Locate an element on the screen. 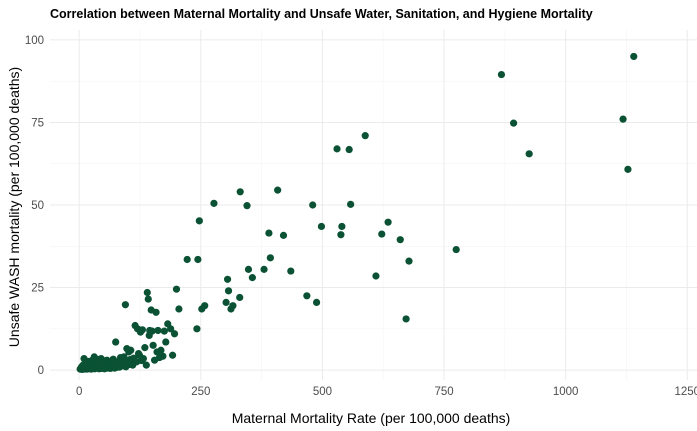  x-tick-label: 1250 is located at coordinates (685, 392).